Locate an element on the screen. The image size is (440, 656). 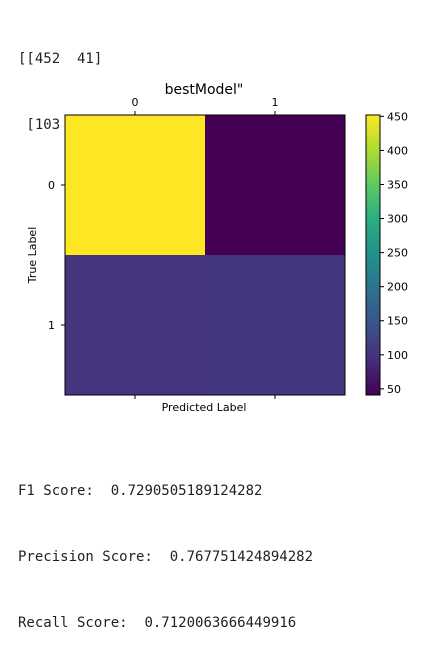
x-tick-label: 1 is located at coordinates (275, 102).